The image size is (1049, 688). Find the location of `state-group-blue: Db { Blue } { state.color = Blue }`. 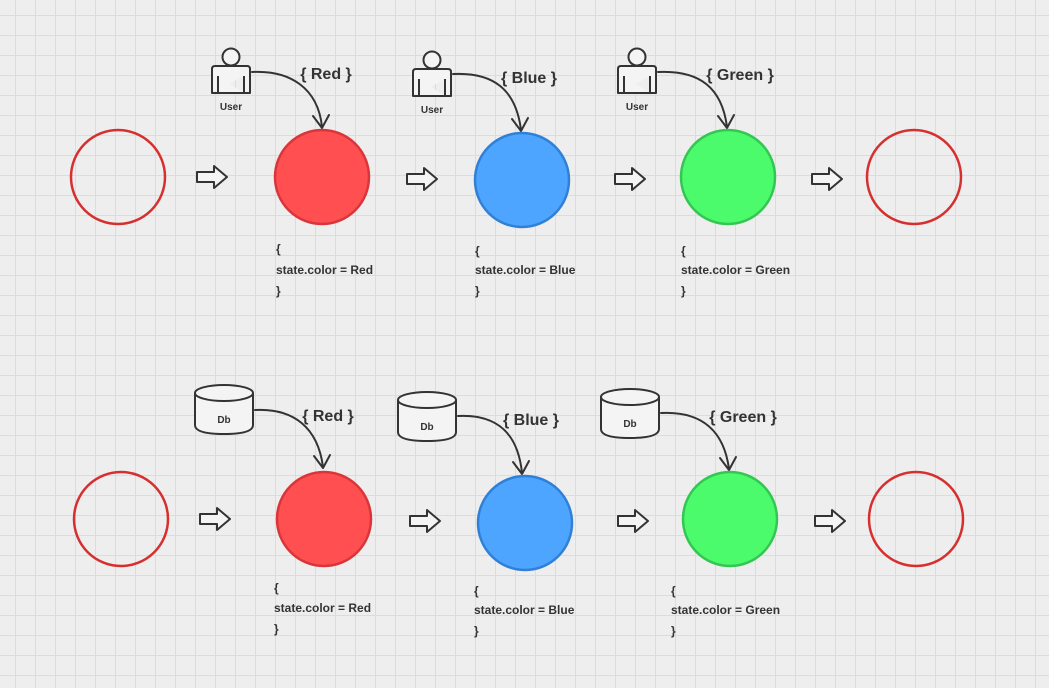

state-group-blue: Db { Blue } { state.color = Blue } is located at coordinates (486, 514).